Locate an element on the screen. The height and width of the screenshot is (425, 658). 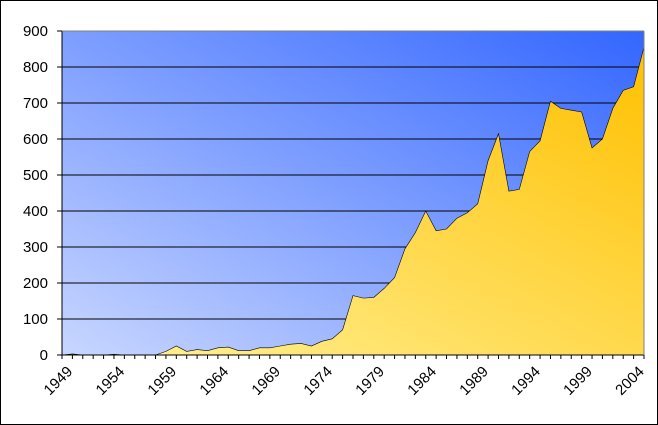
y-tick-label: 600 is located at coordinates (35, 139).